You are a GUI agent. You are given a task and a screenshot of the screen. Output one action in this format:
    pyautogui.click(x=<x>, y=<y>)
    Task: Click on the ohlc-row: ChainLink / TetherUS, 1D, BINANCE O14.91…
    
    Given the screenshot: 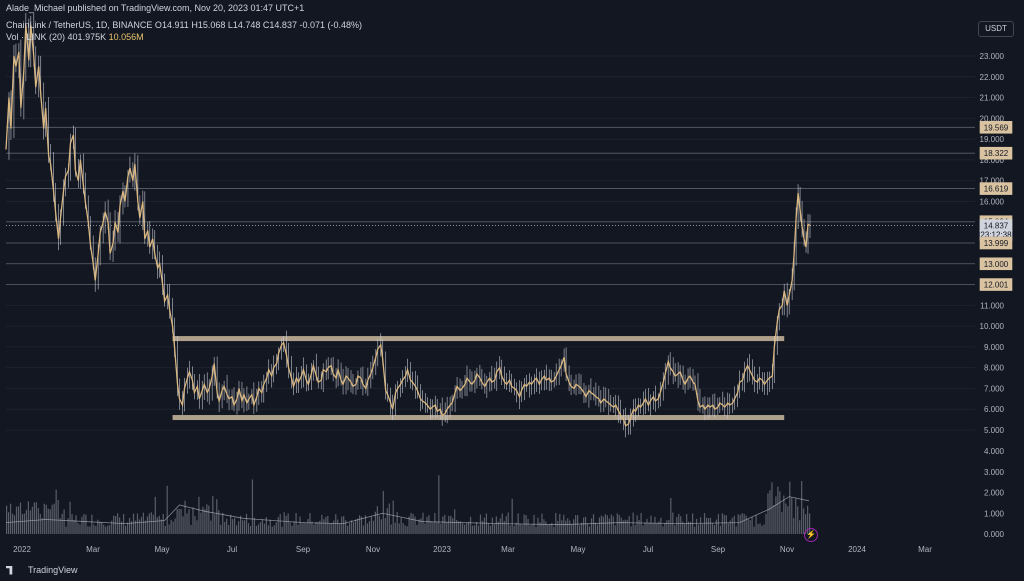 What is the action you would take?
    pyautogui.click(x=184, y=25)
    